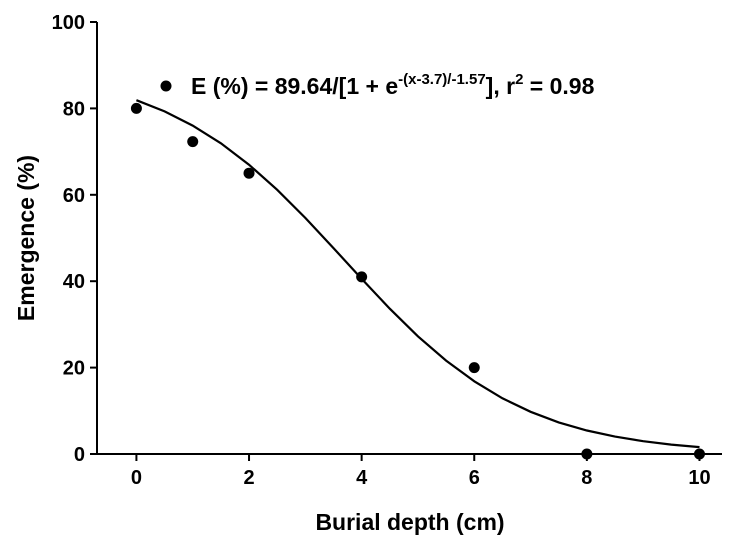 The height and width of the screenshot is (540, 735). I want to click on y-tick-label: 20, so click(74, 369).